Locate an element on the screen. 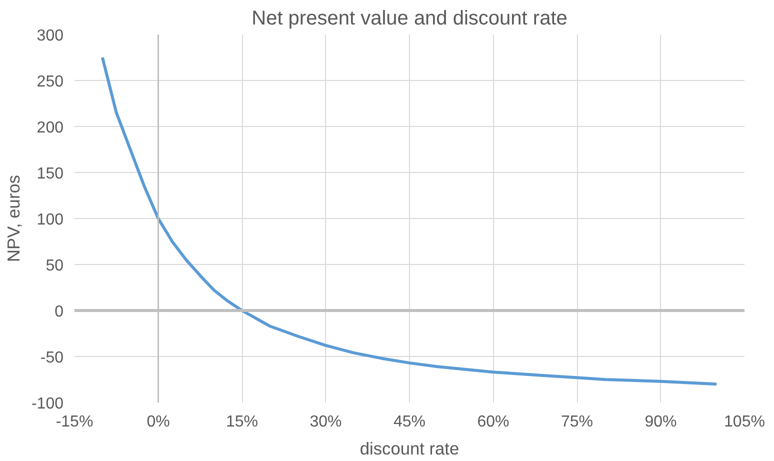  x-tick-label: 0% is located at coordinates (158, 422).